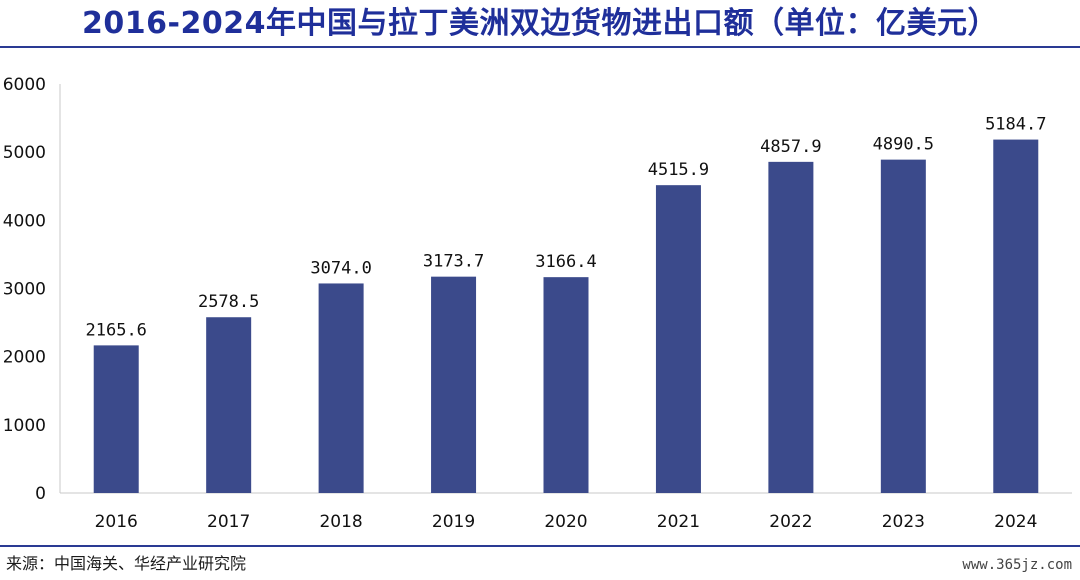 This screenshot has height=580, width=1080. What do you see at coordinates (340, 268) in the screenshot?
I see `data-label-2018: 3074.0` at bounding box center [340, 268].